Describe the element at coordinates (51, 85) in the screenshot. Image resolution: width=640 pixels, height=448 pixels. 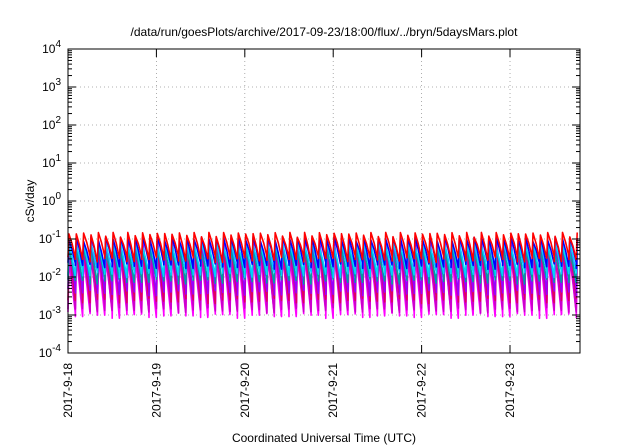
I see `y-tick-label: 10³` at that location.